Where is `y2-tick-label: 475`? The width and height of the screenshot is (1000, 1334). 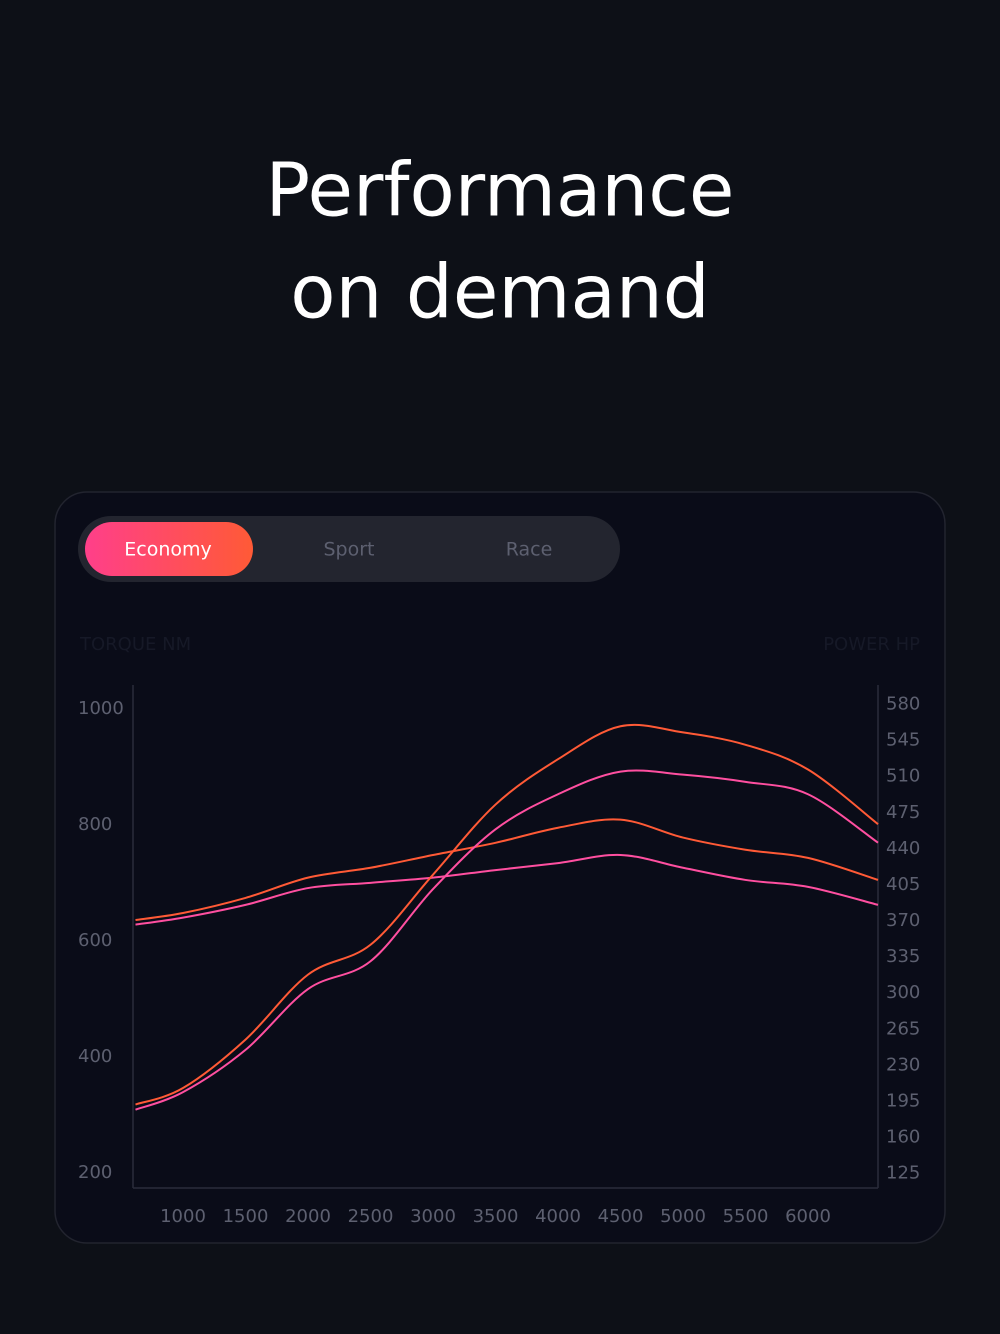 y2-tick-label: 475 is located at coordinates (903, 812).